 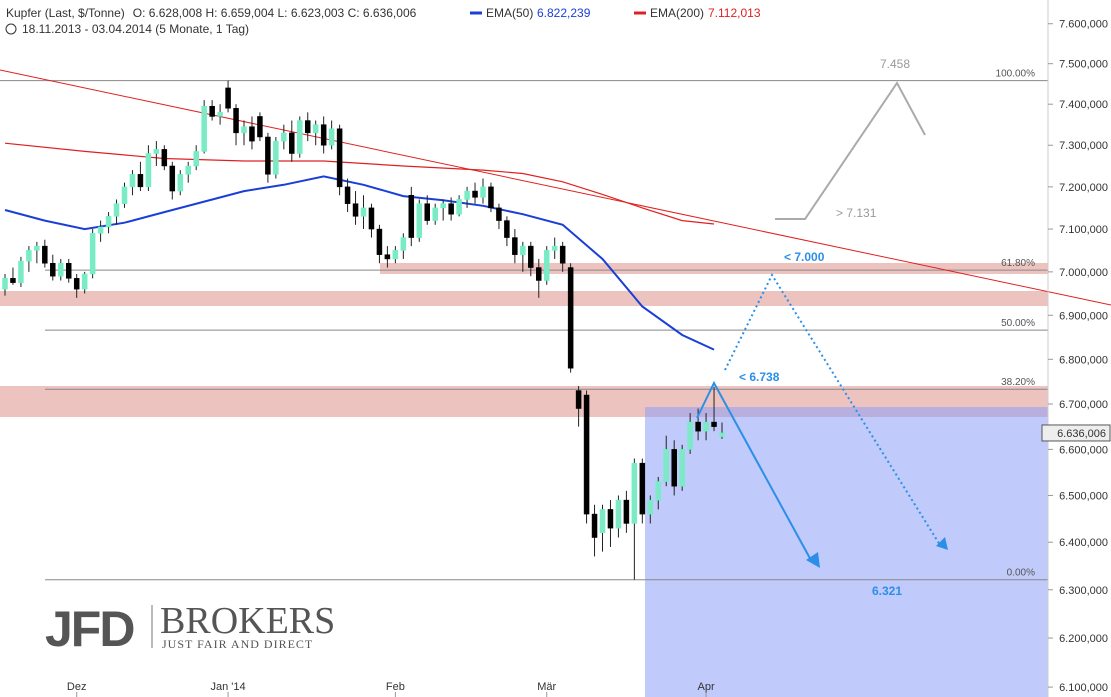 What do you see at coordinates (1081, 434) in the screenshot?
I see `price-tag-label: 6.636,006` at bounding box center [1081, 434].